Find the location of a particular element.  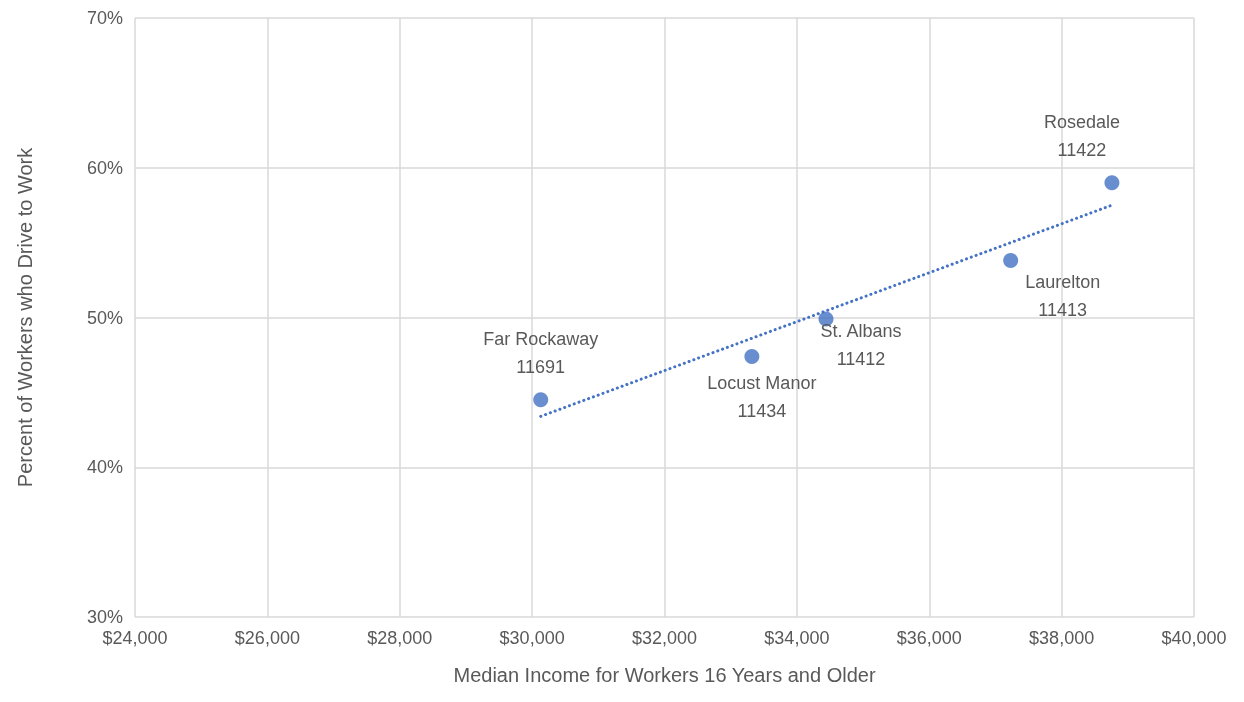

y-tick-label: 70% is located at coordinates (104, 18).